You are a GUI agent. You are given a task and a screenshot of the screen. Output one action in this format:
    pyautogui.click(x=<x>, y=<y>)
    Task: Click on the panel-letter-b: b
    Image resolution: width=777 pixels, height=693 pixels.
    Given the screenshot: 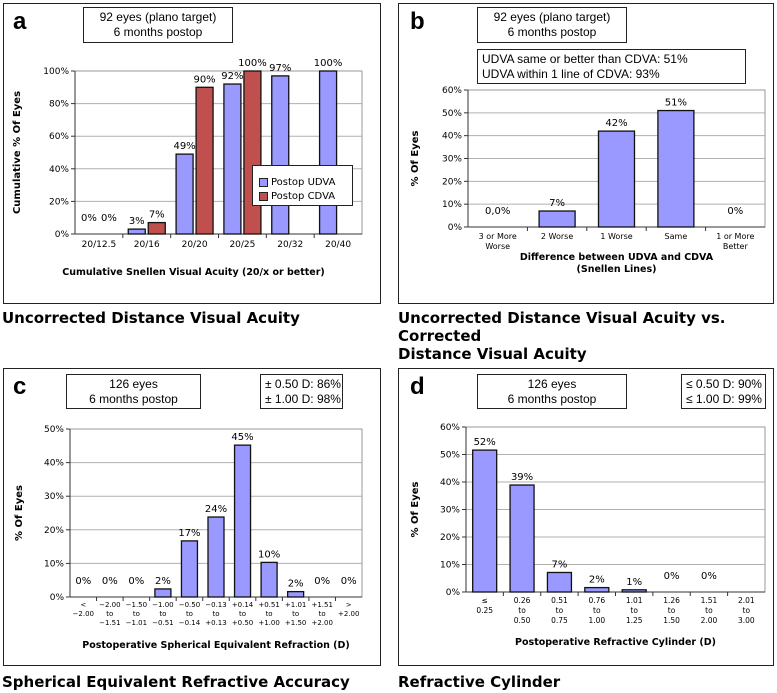 What is the action you would take?
    pyautogui.click(x=417, y=21)
    